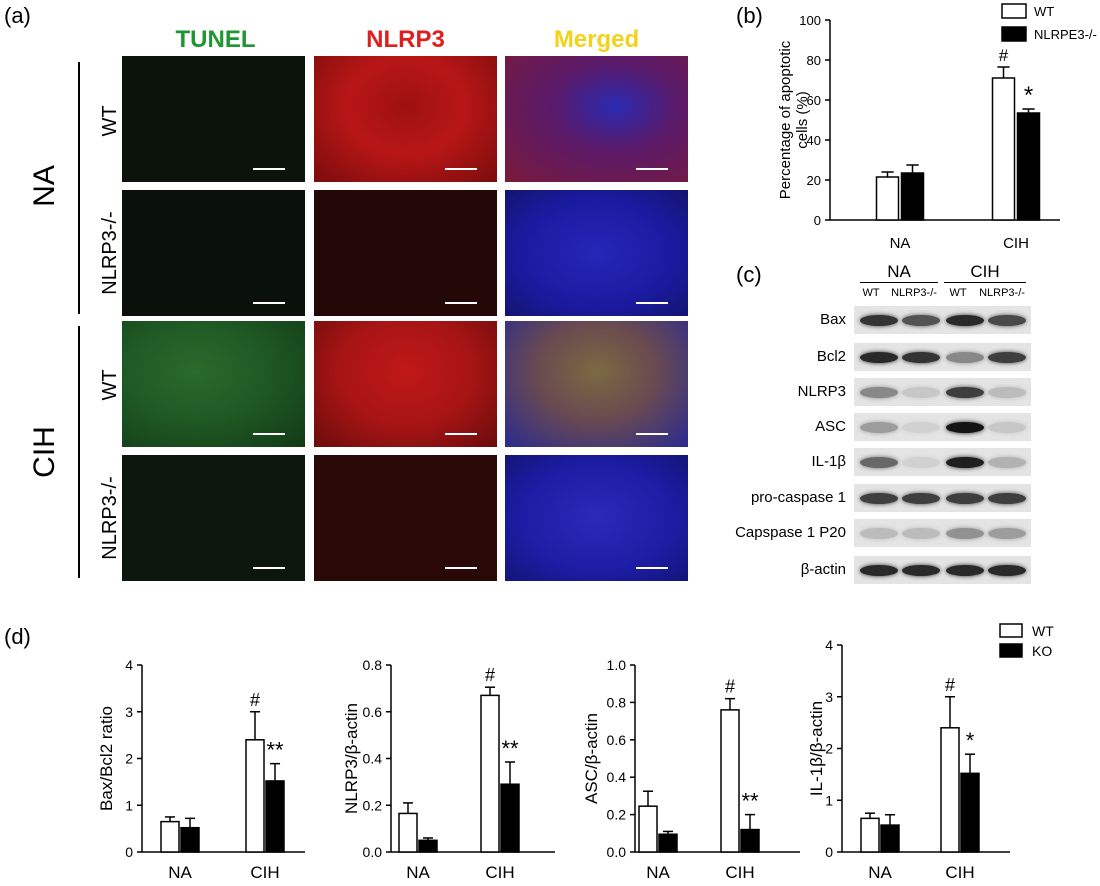 This screenshot has width=1100, height=886. I want to click on y-tick-label: 4, so click(129, 665).